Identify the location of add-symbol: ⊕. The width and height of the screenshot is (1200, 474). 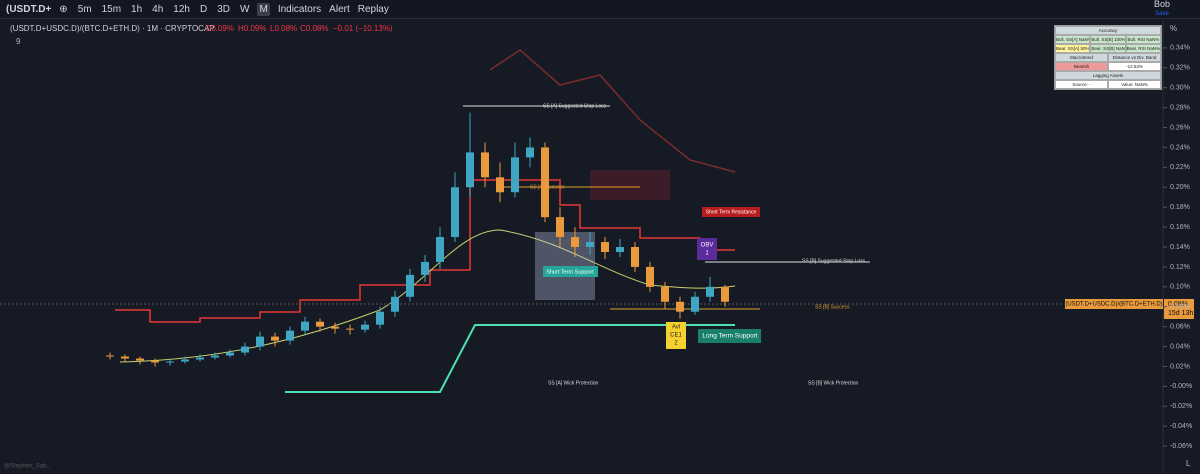
(63, 9).